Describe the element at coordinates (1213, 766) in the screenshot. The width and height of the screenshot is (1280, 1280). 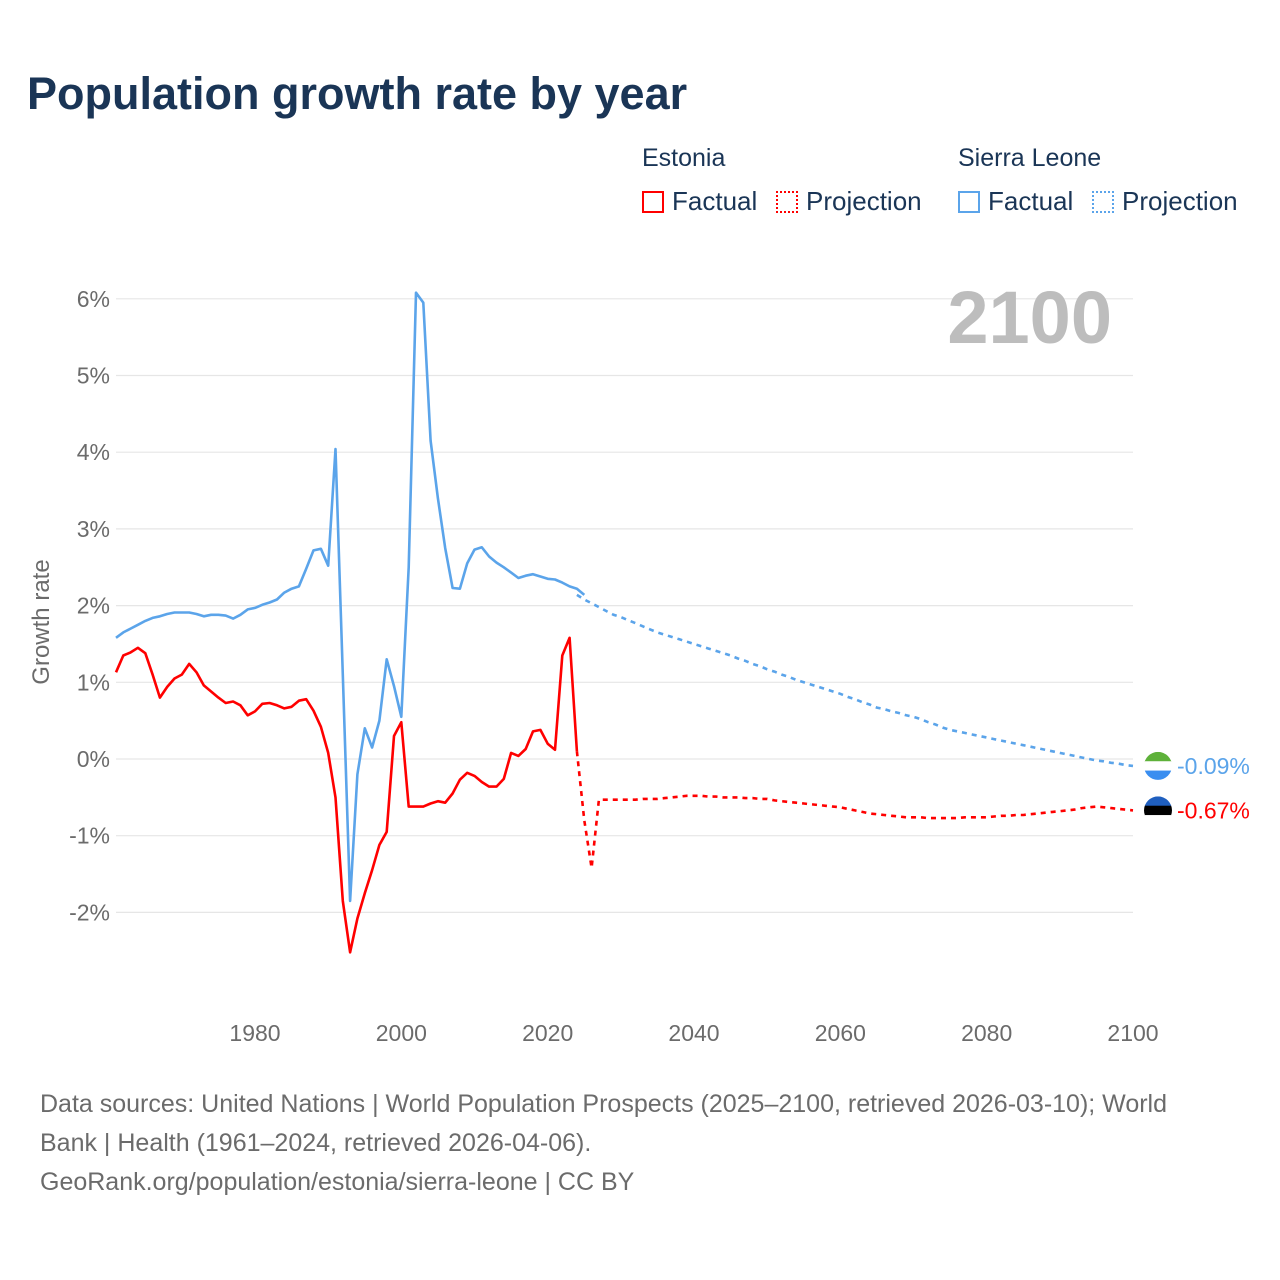
I see `sierra-leone-end-label: -0.09%` at that location.